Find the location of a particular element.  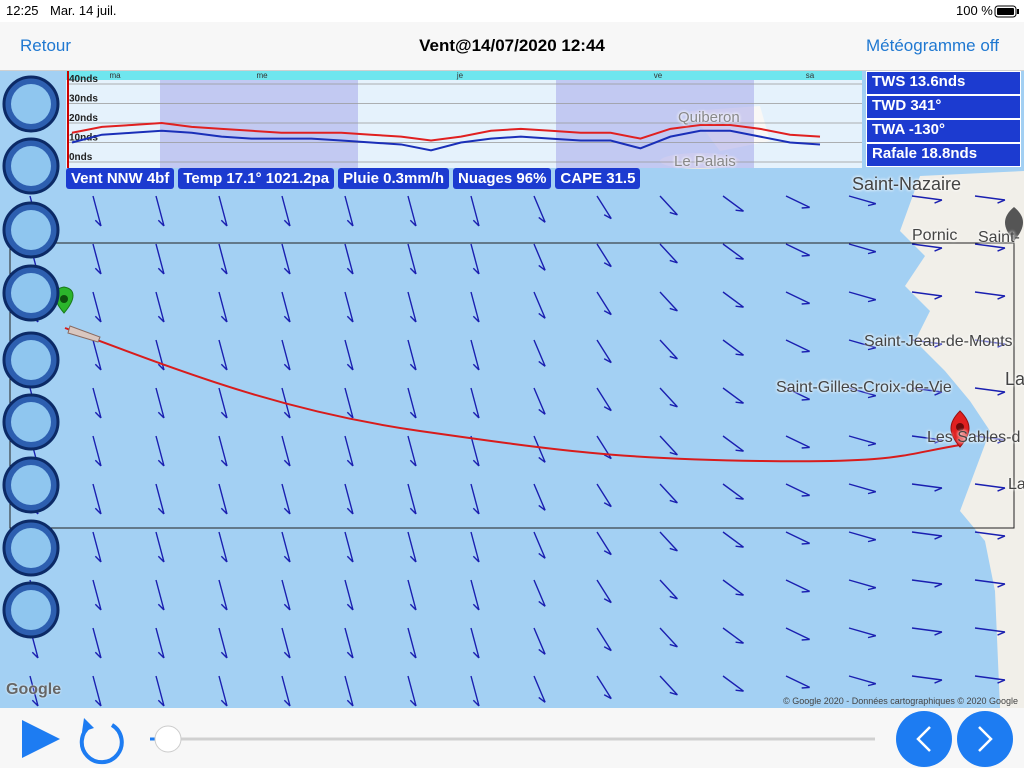

info-chip: Pluie 0.3mm/h is located at coordinates (394, 178).